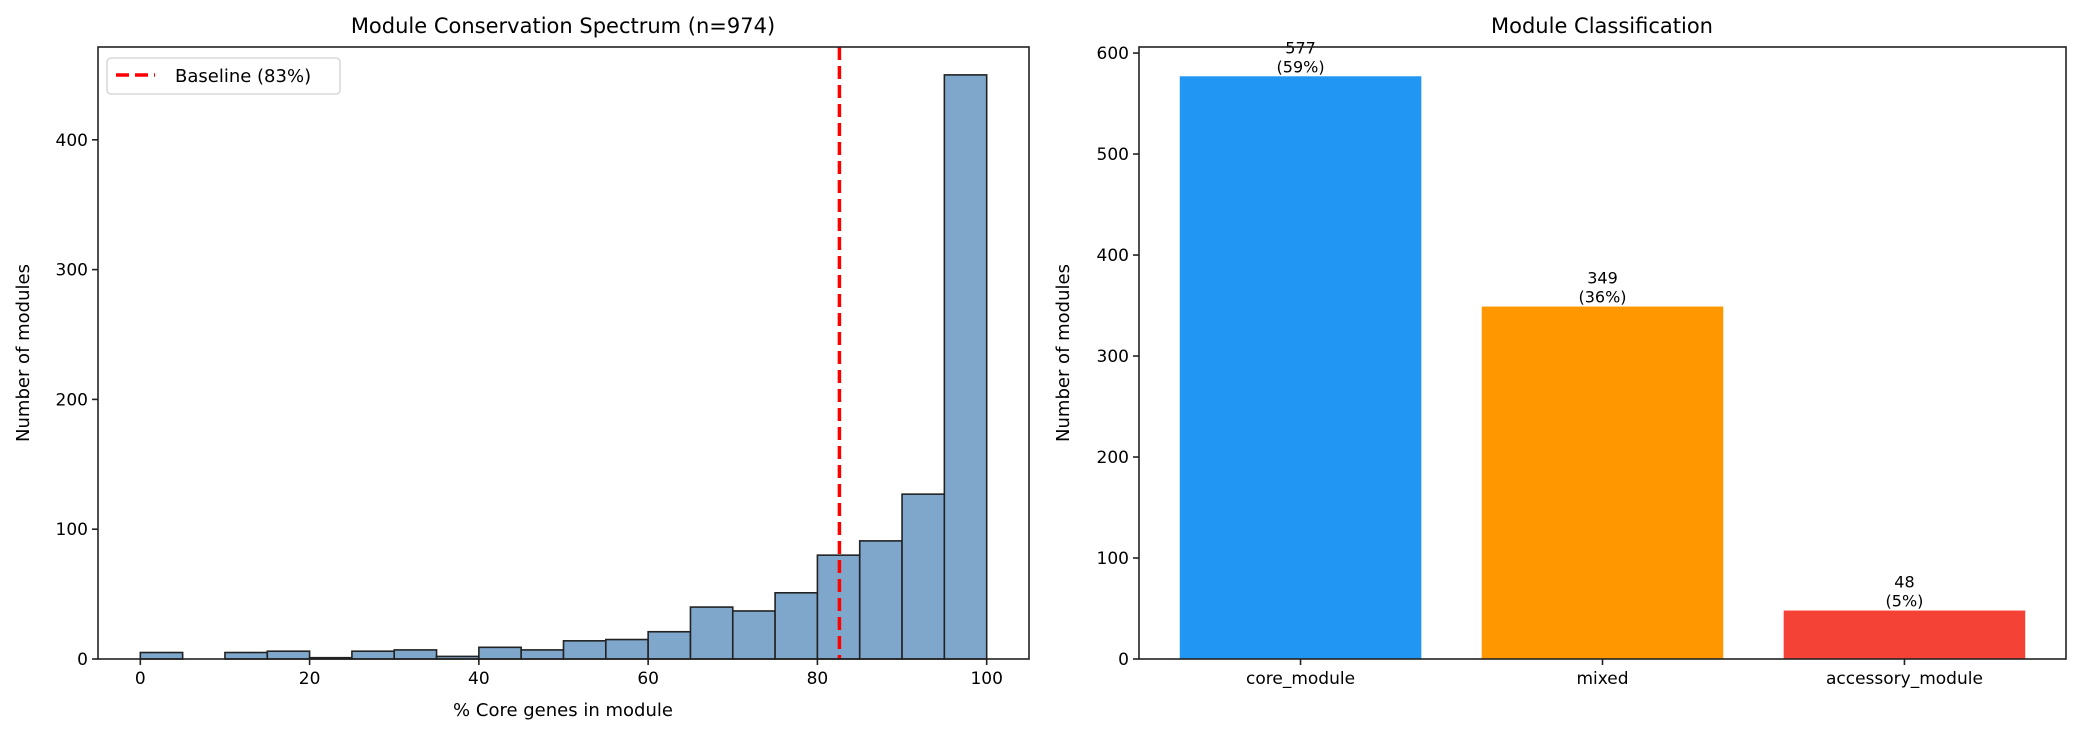 This screenshot has width=2083, height=738. I want to click on bar-percent-label: (36%), so click(1602, 297).